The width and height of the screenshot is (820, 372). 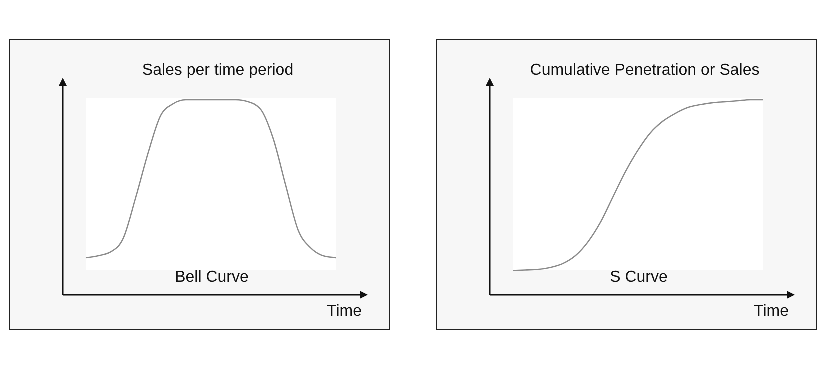 I want to click on annotation: S Curve, so click(x=639, y=277).